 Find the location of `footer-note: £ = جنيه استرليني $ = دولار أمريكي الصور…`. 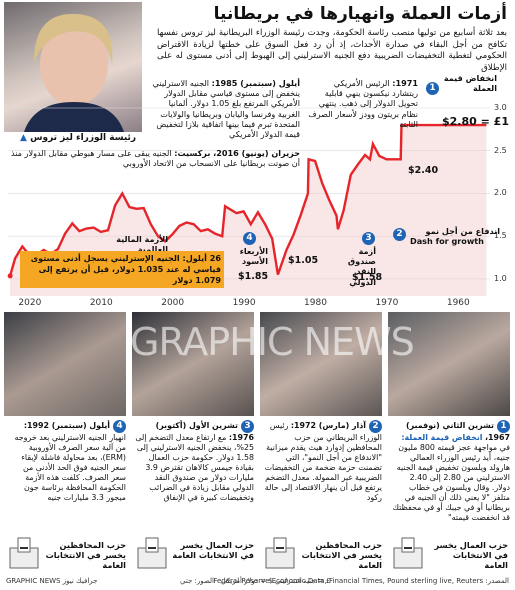

footer-note: £ = جنيه استرليني $ = دولار أمريكي الصور… is located at coordinates (255, 581).